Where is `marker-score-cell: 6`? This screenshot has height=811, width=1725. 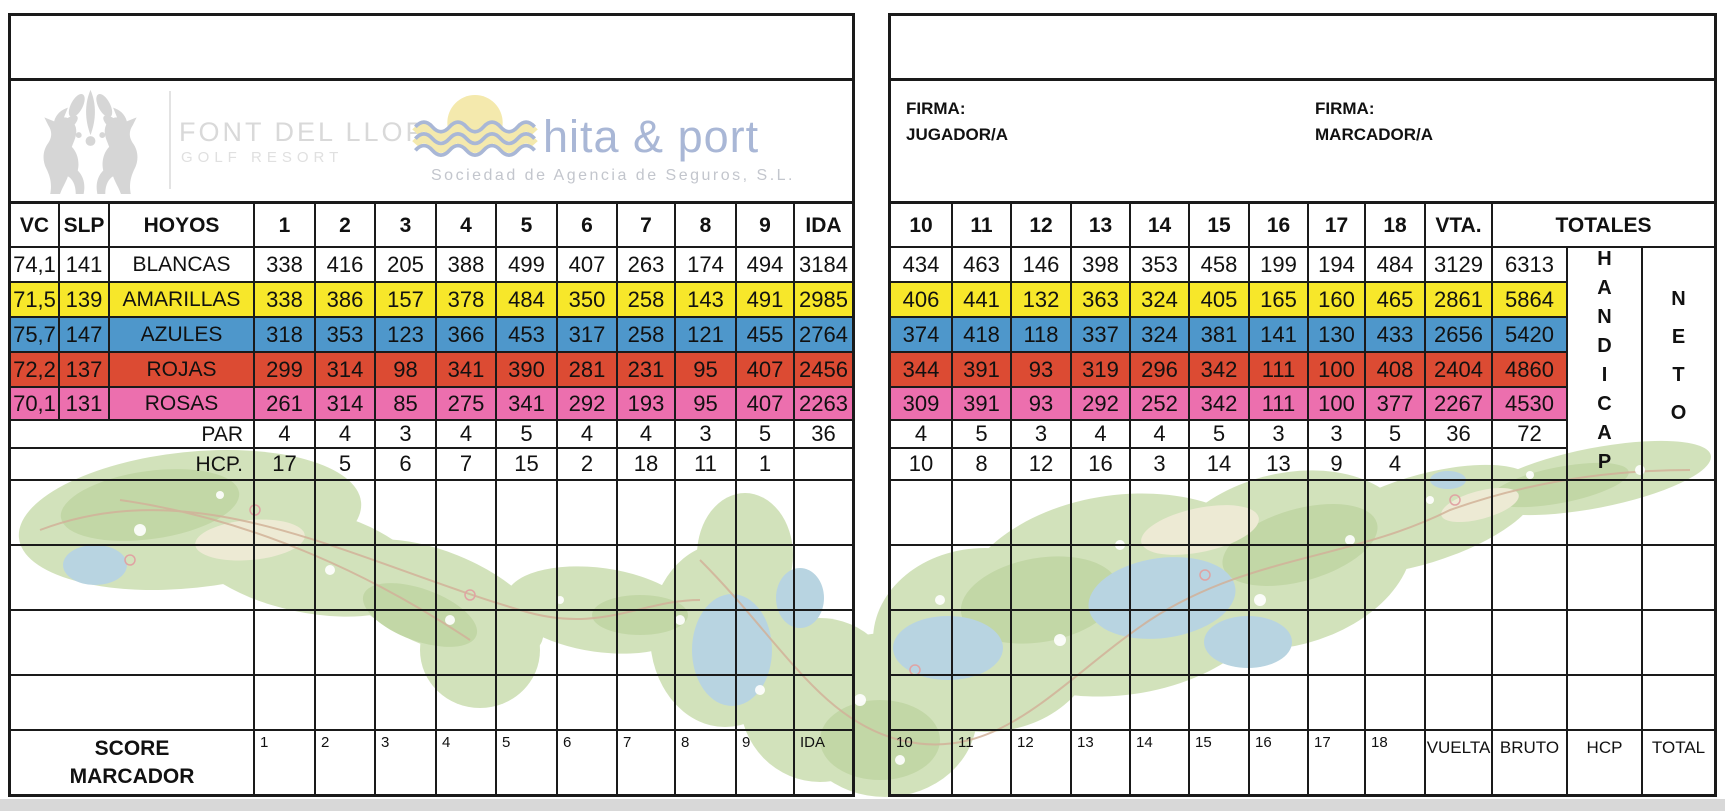 marker-score-cell: 6 is located at coordinates (586, 761).